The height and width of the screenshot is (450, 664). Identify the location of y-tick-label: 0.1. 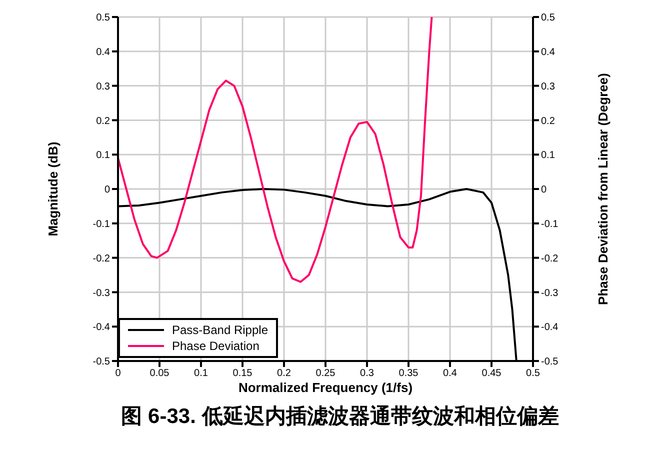
(103, 156).